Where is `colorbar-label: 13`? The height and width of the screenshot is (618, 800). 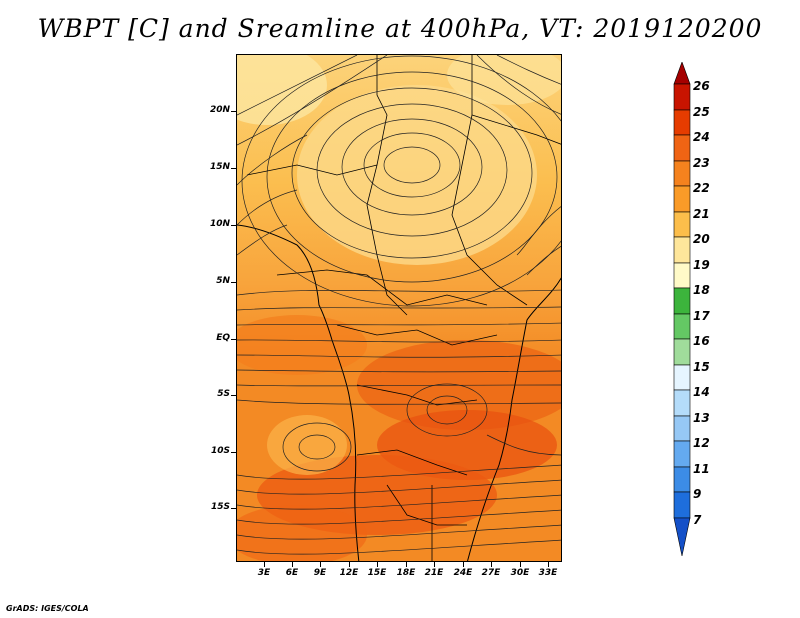
colorbar-label: 13 is located at coordinates (701, 418).